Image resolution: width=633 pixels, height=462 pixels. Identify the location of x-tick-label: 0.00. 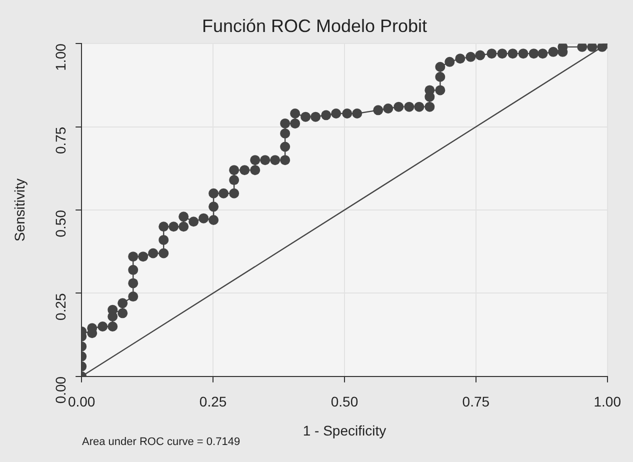
(82, 402).